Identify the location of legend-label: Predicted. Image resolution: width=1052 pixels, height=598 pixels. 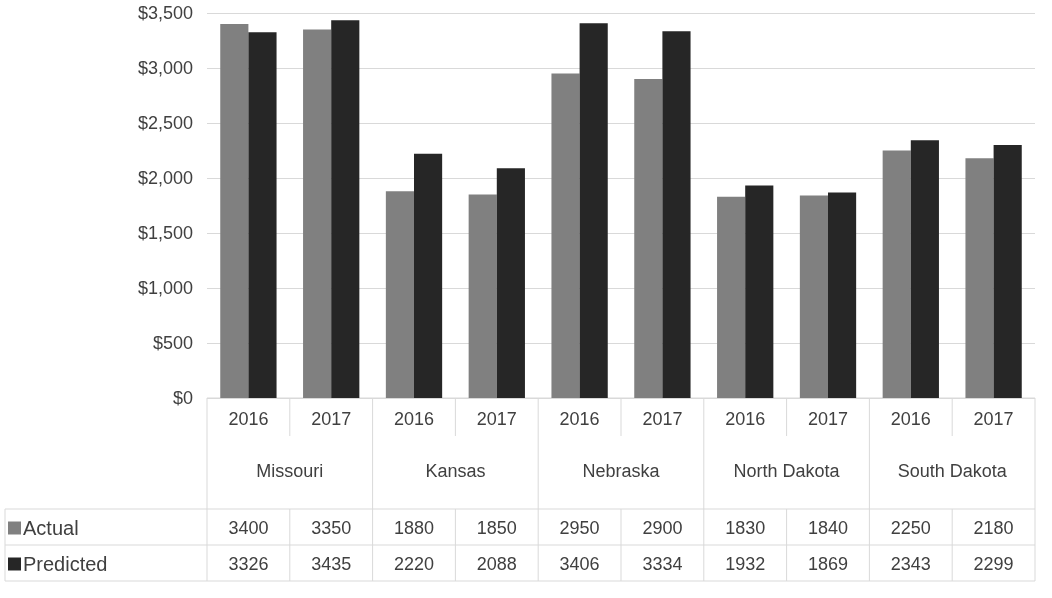
(65, 564).